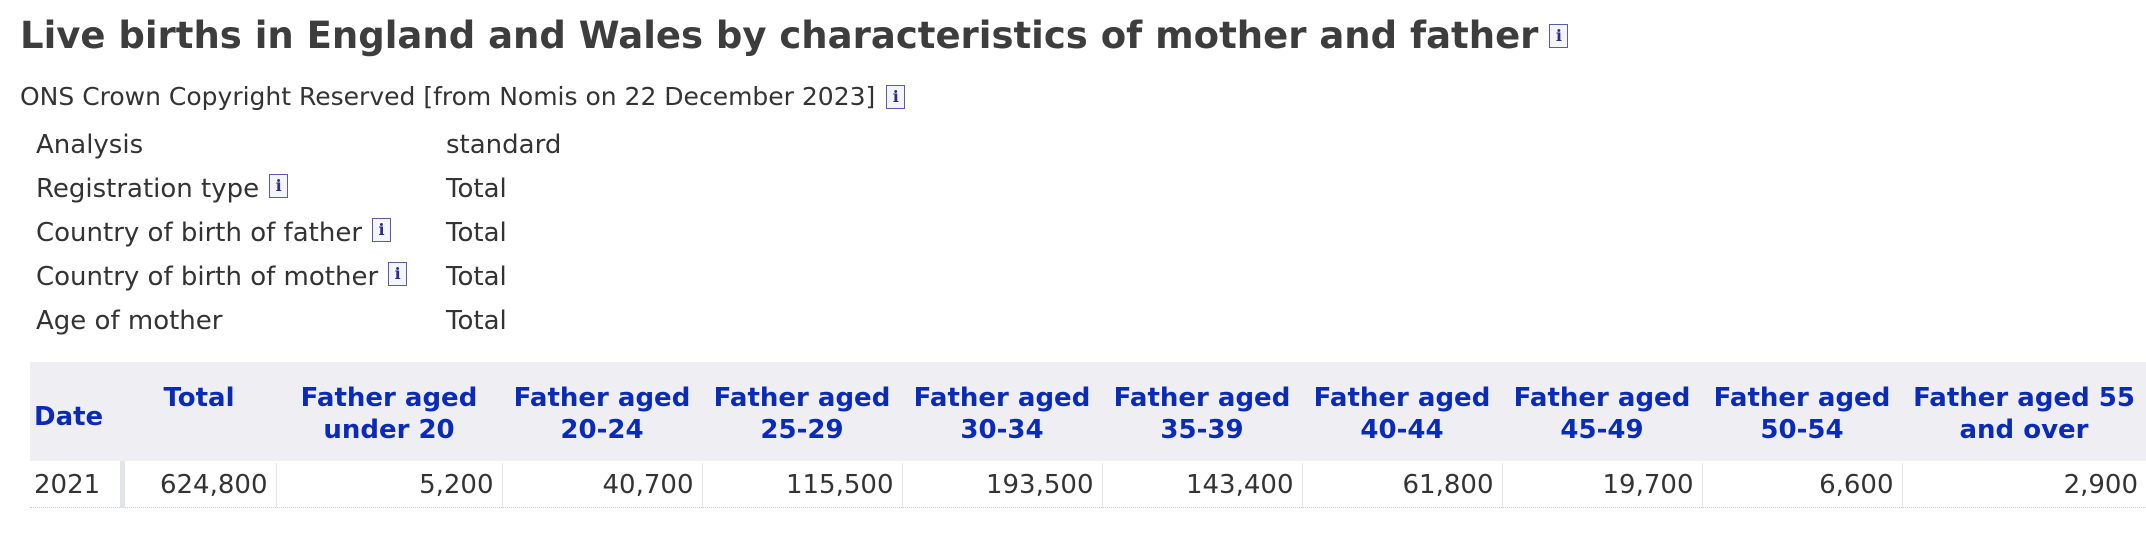 Image resolution: width=2146 pixels, height=544 pixels. I want to click on column-header-father-40-44: Father aged 40-44, so click(1402, 412).